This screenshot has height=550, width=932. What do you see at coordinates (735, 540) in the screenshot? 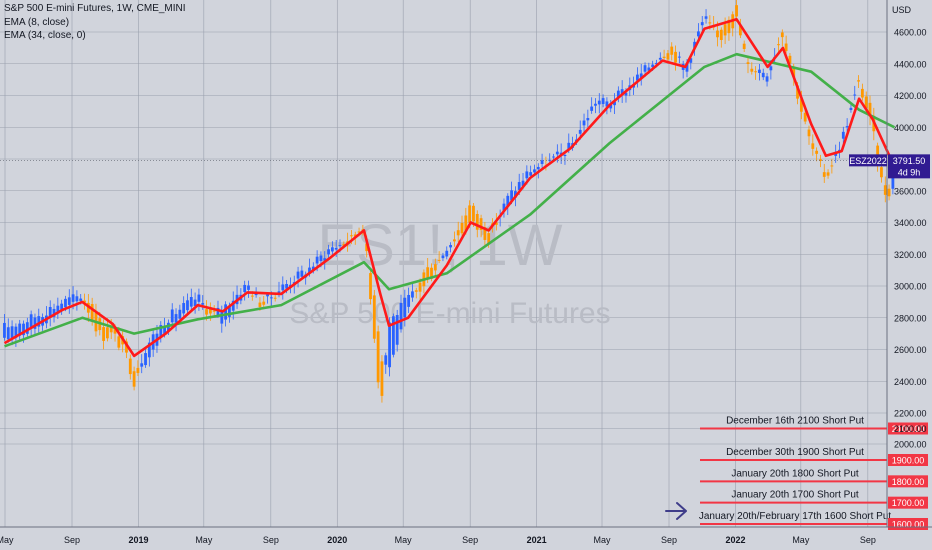
I see `time-tick-label: 2022` at bounding box center [735, 540].